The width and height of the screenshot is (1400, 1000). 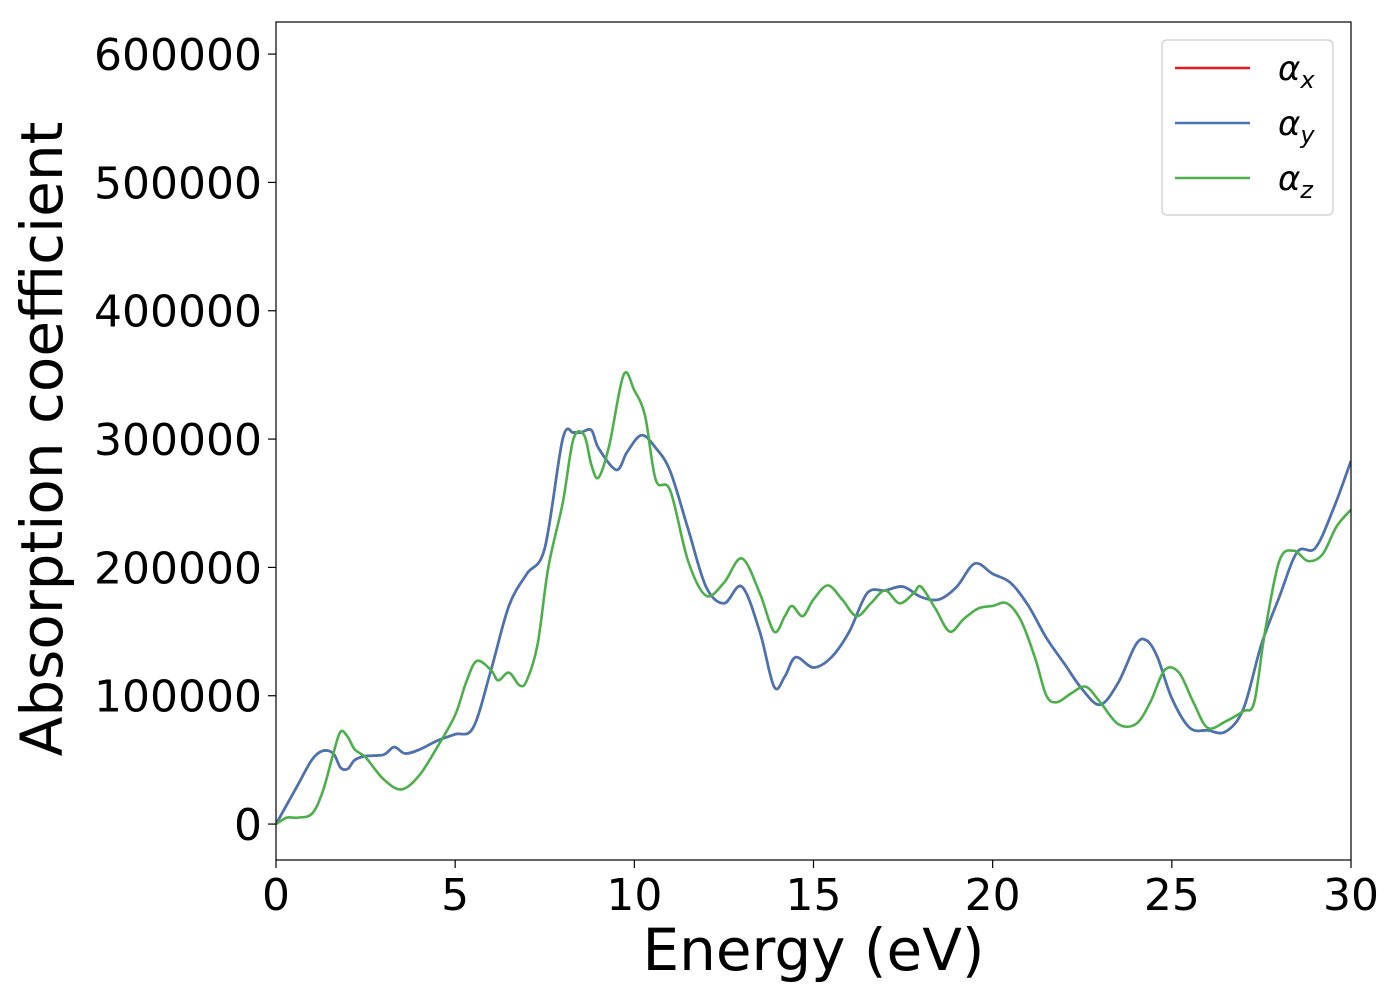 What do you see at coordinates (1307, 135) in the screenshot?
I see `legend-label-subscript: y` at bounding box center [1307, 135].